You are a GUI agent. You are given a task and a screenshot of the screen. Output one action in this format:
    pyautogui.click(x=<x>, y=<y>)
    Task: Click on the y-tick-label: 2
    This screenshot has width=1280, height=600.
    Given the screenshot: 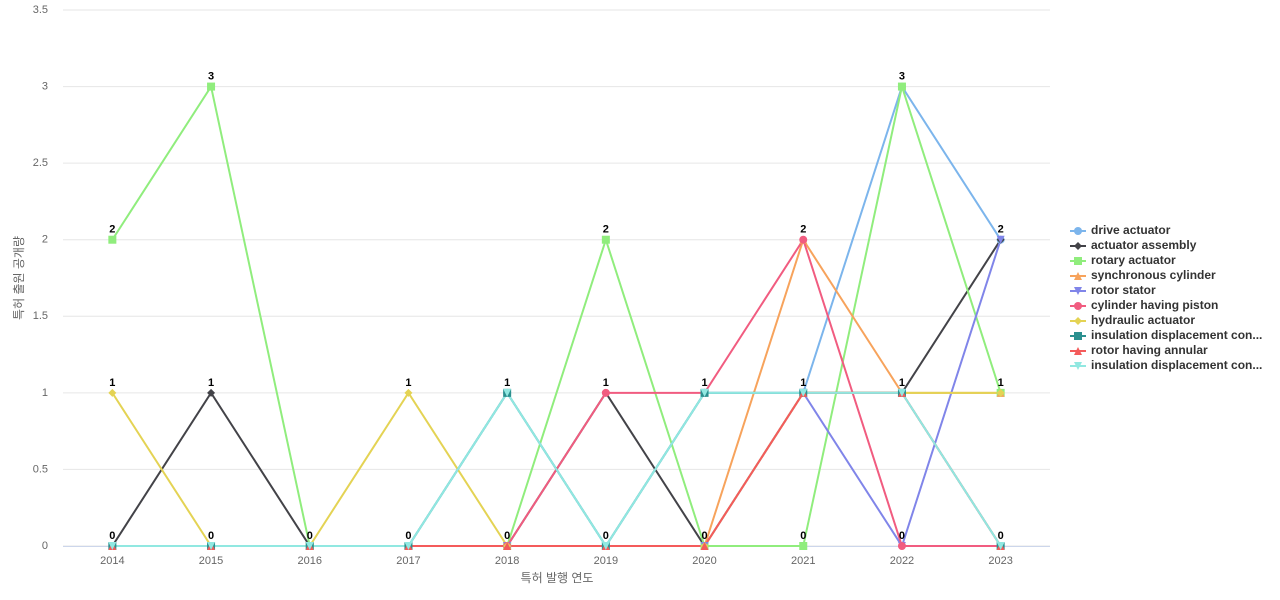 What is the action you would take?
    pyautogui.click(x=45, y=240)
    